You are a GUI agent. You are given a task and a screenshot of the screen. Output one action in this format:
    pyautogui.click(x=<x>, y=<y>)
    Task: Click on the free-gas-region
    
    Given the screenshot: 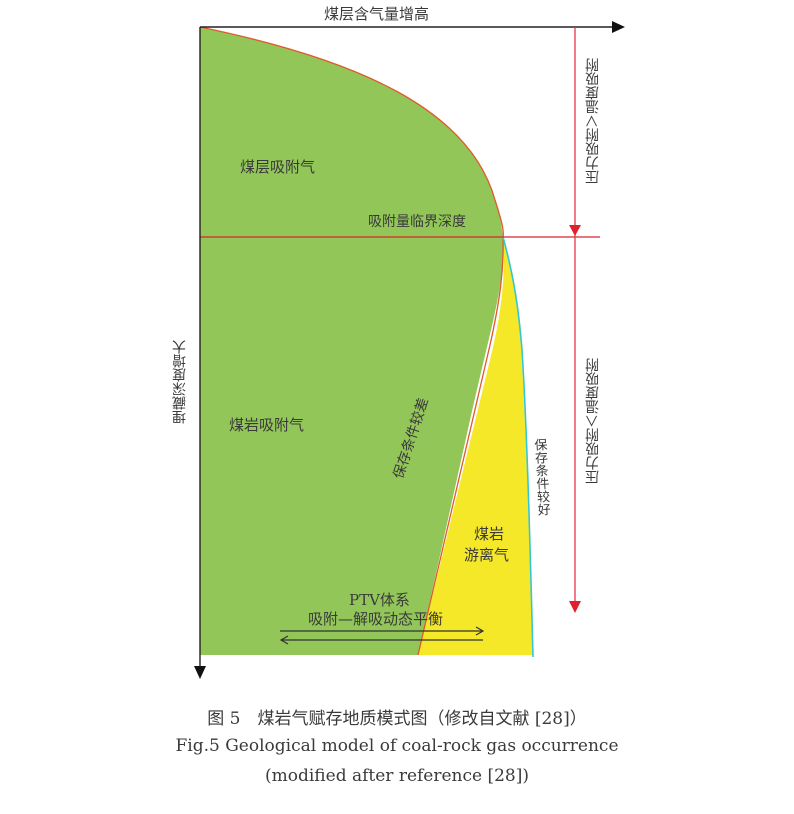 What is the action you would take?
    pyautogui.click(x=475, y=446)
    